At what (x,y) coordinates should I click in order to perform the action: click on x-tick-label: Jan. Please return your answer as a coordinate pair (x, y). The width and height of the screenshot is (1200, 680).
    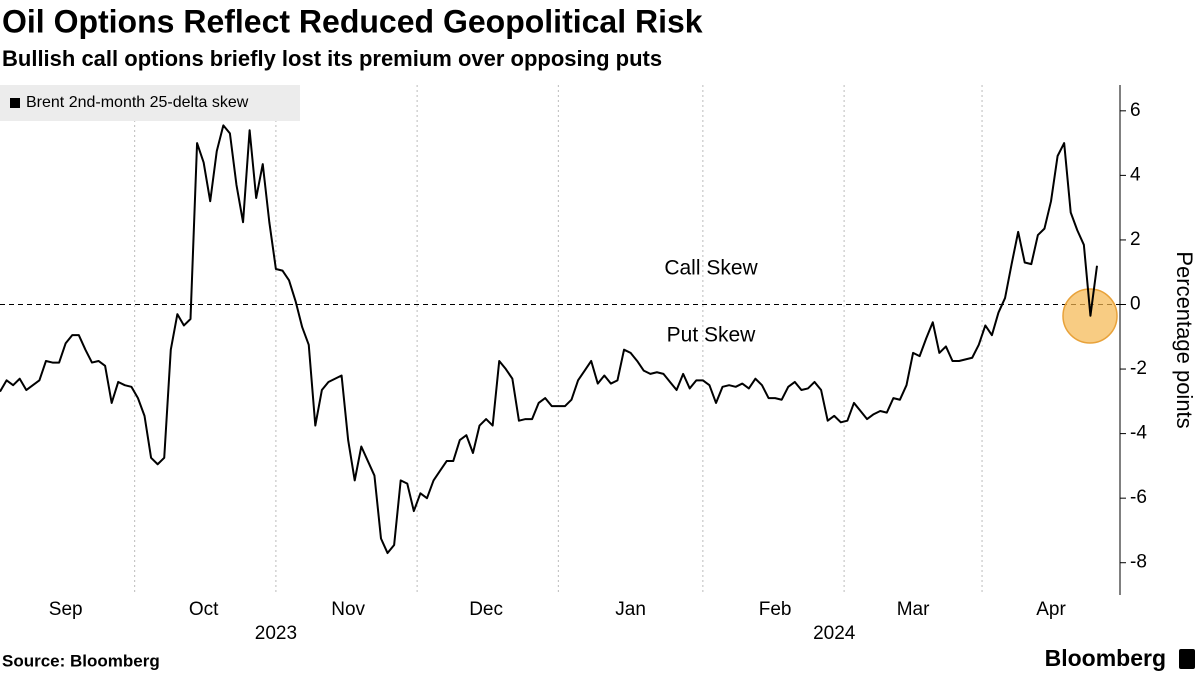
    Looking at the image, I should click on (630, 609).